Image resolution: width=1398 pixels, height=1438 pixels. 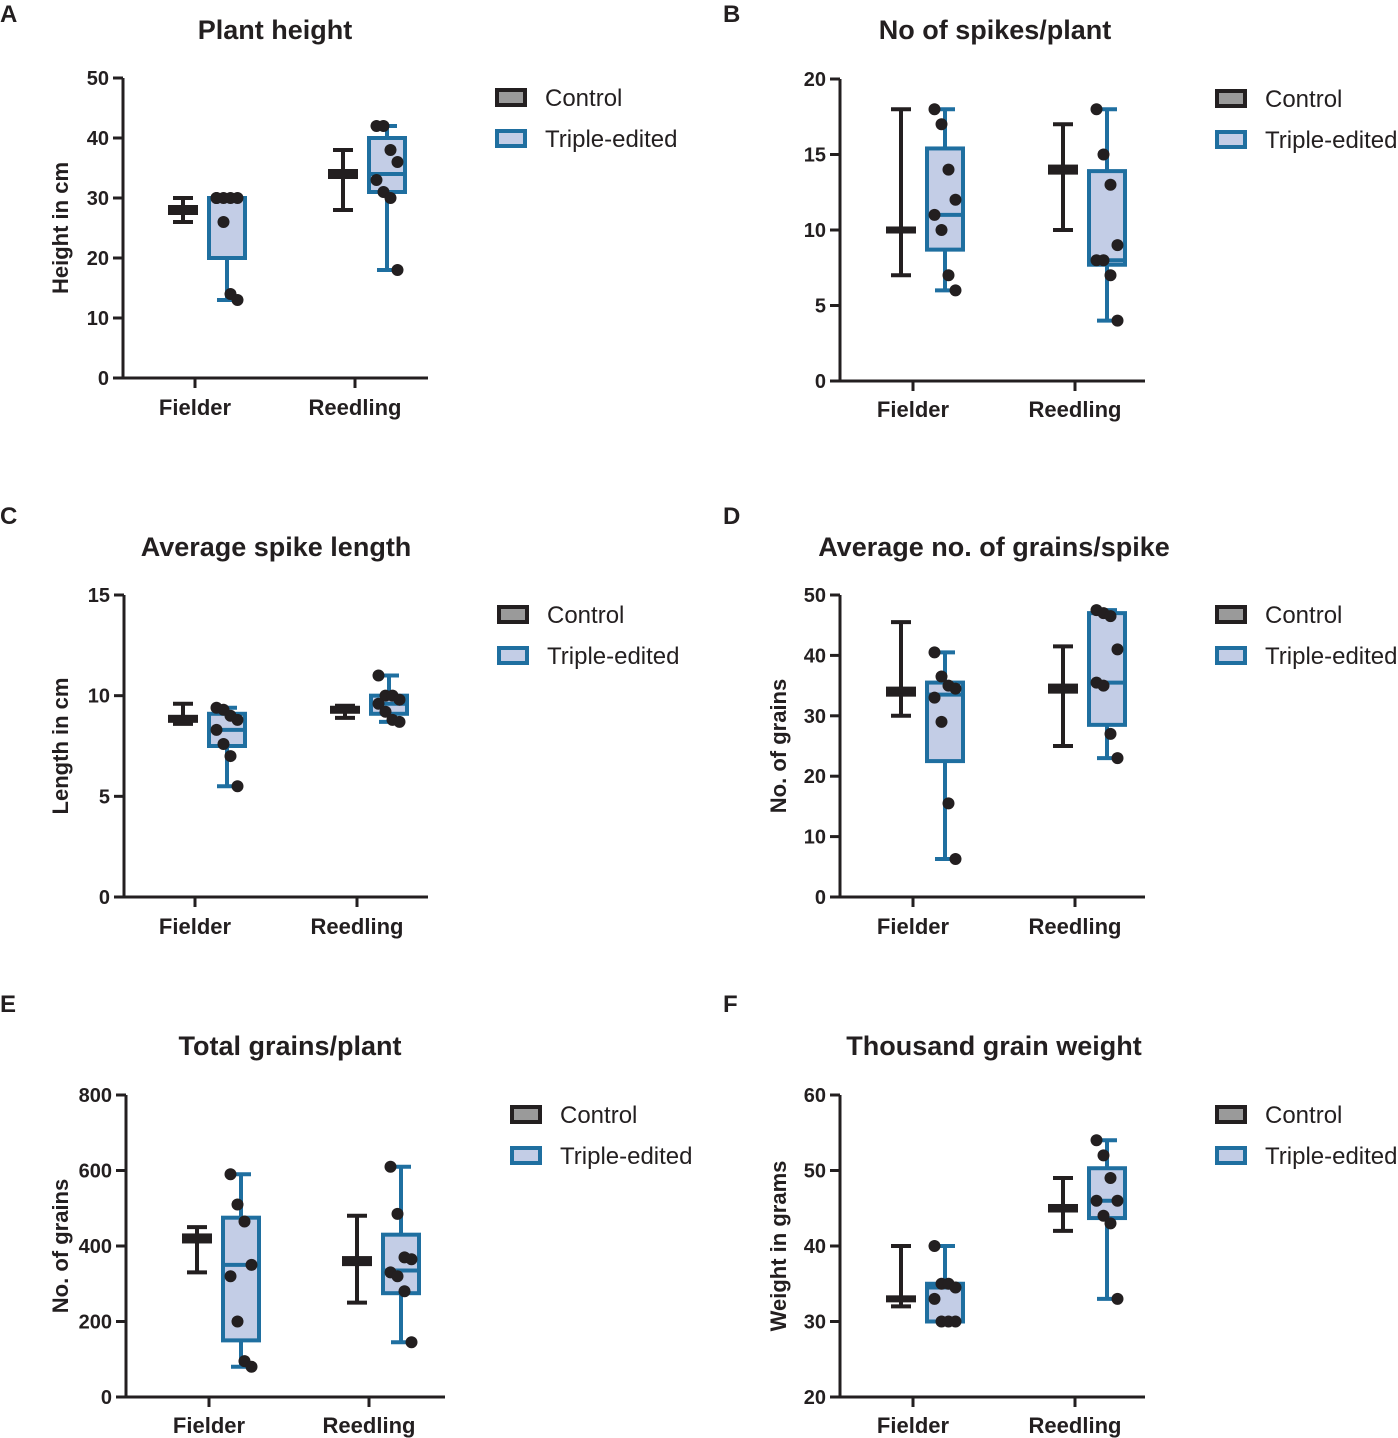 What do you see at coordinates (104, 797) in the screenshot?
I see `y-tick-label: 5` at bounding box center [104, 797].